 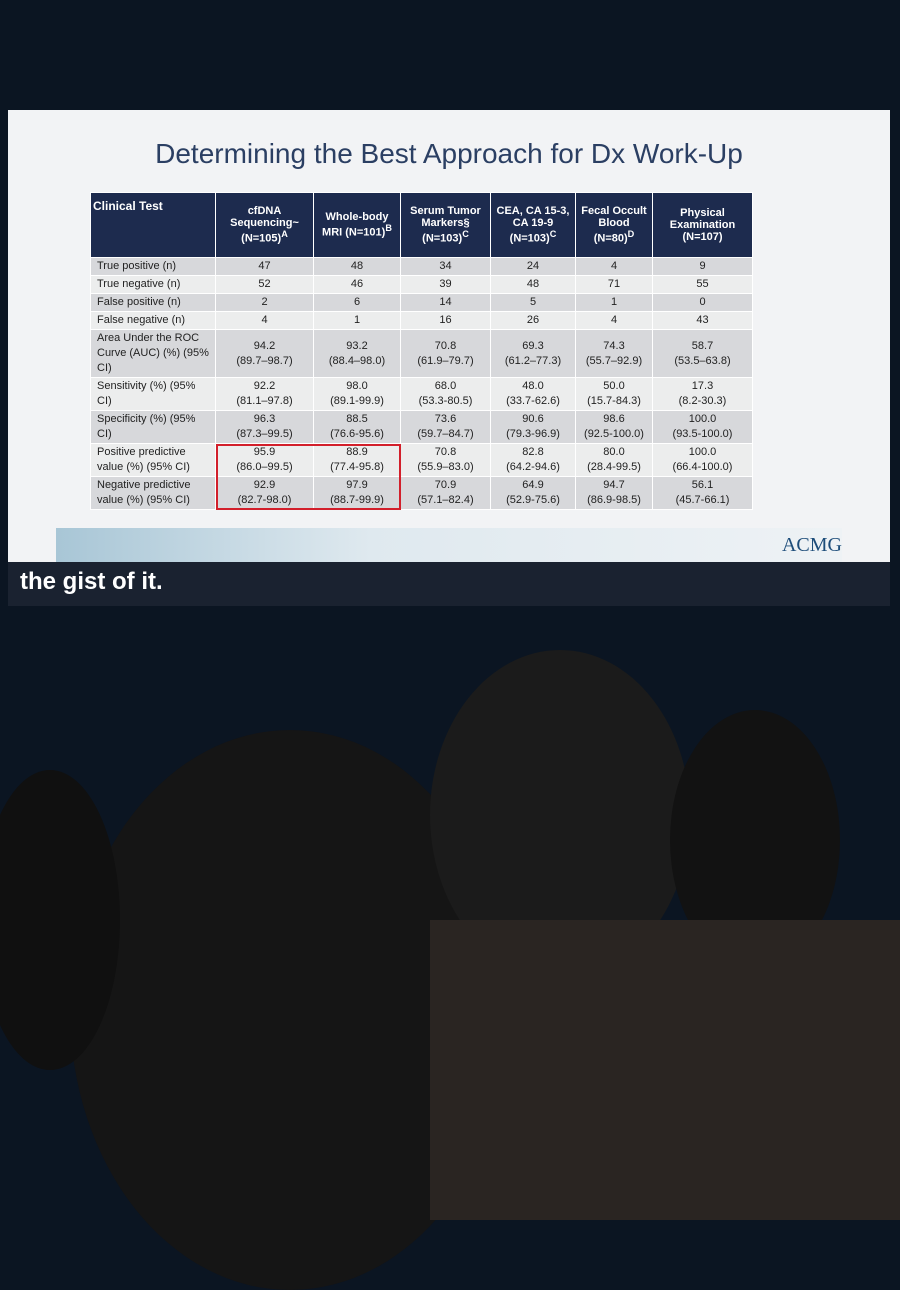 I want to click on table-cell: 16, so click(x=445, y=320).